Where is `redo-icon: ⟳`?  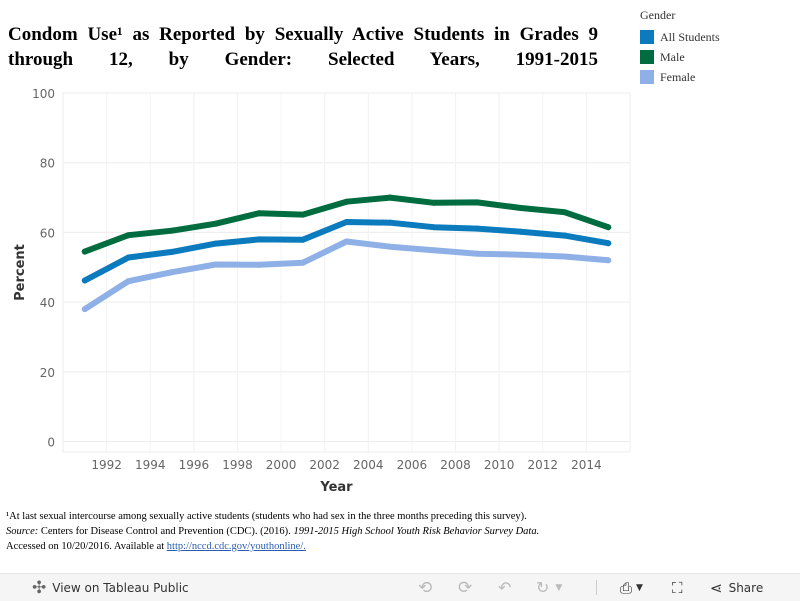 redo-icon: ⟳ is located at coordinates (465, 587).